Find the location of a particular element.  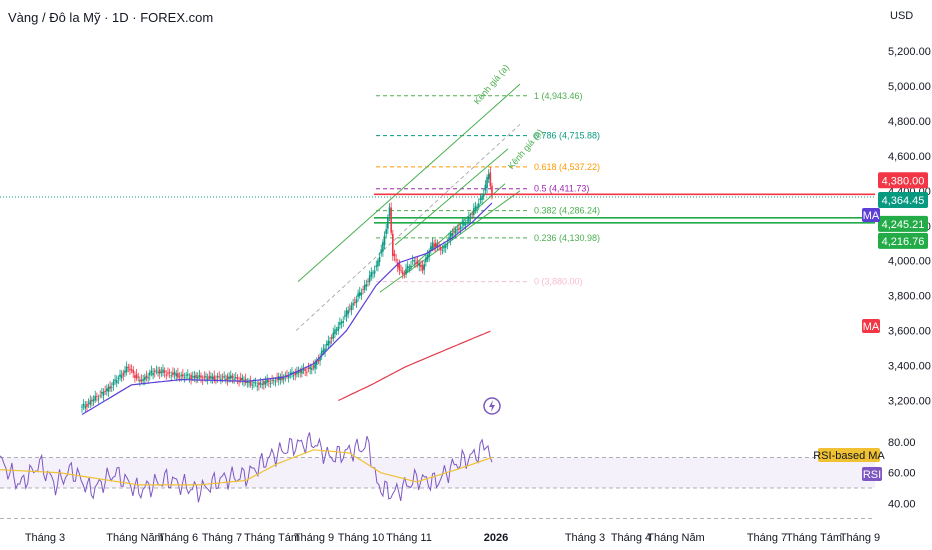

time-tick-label: Tháng Năm is located at coordinates (675, 538).